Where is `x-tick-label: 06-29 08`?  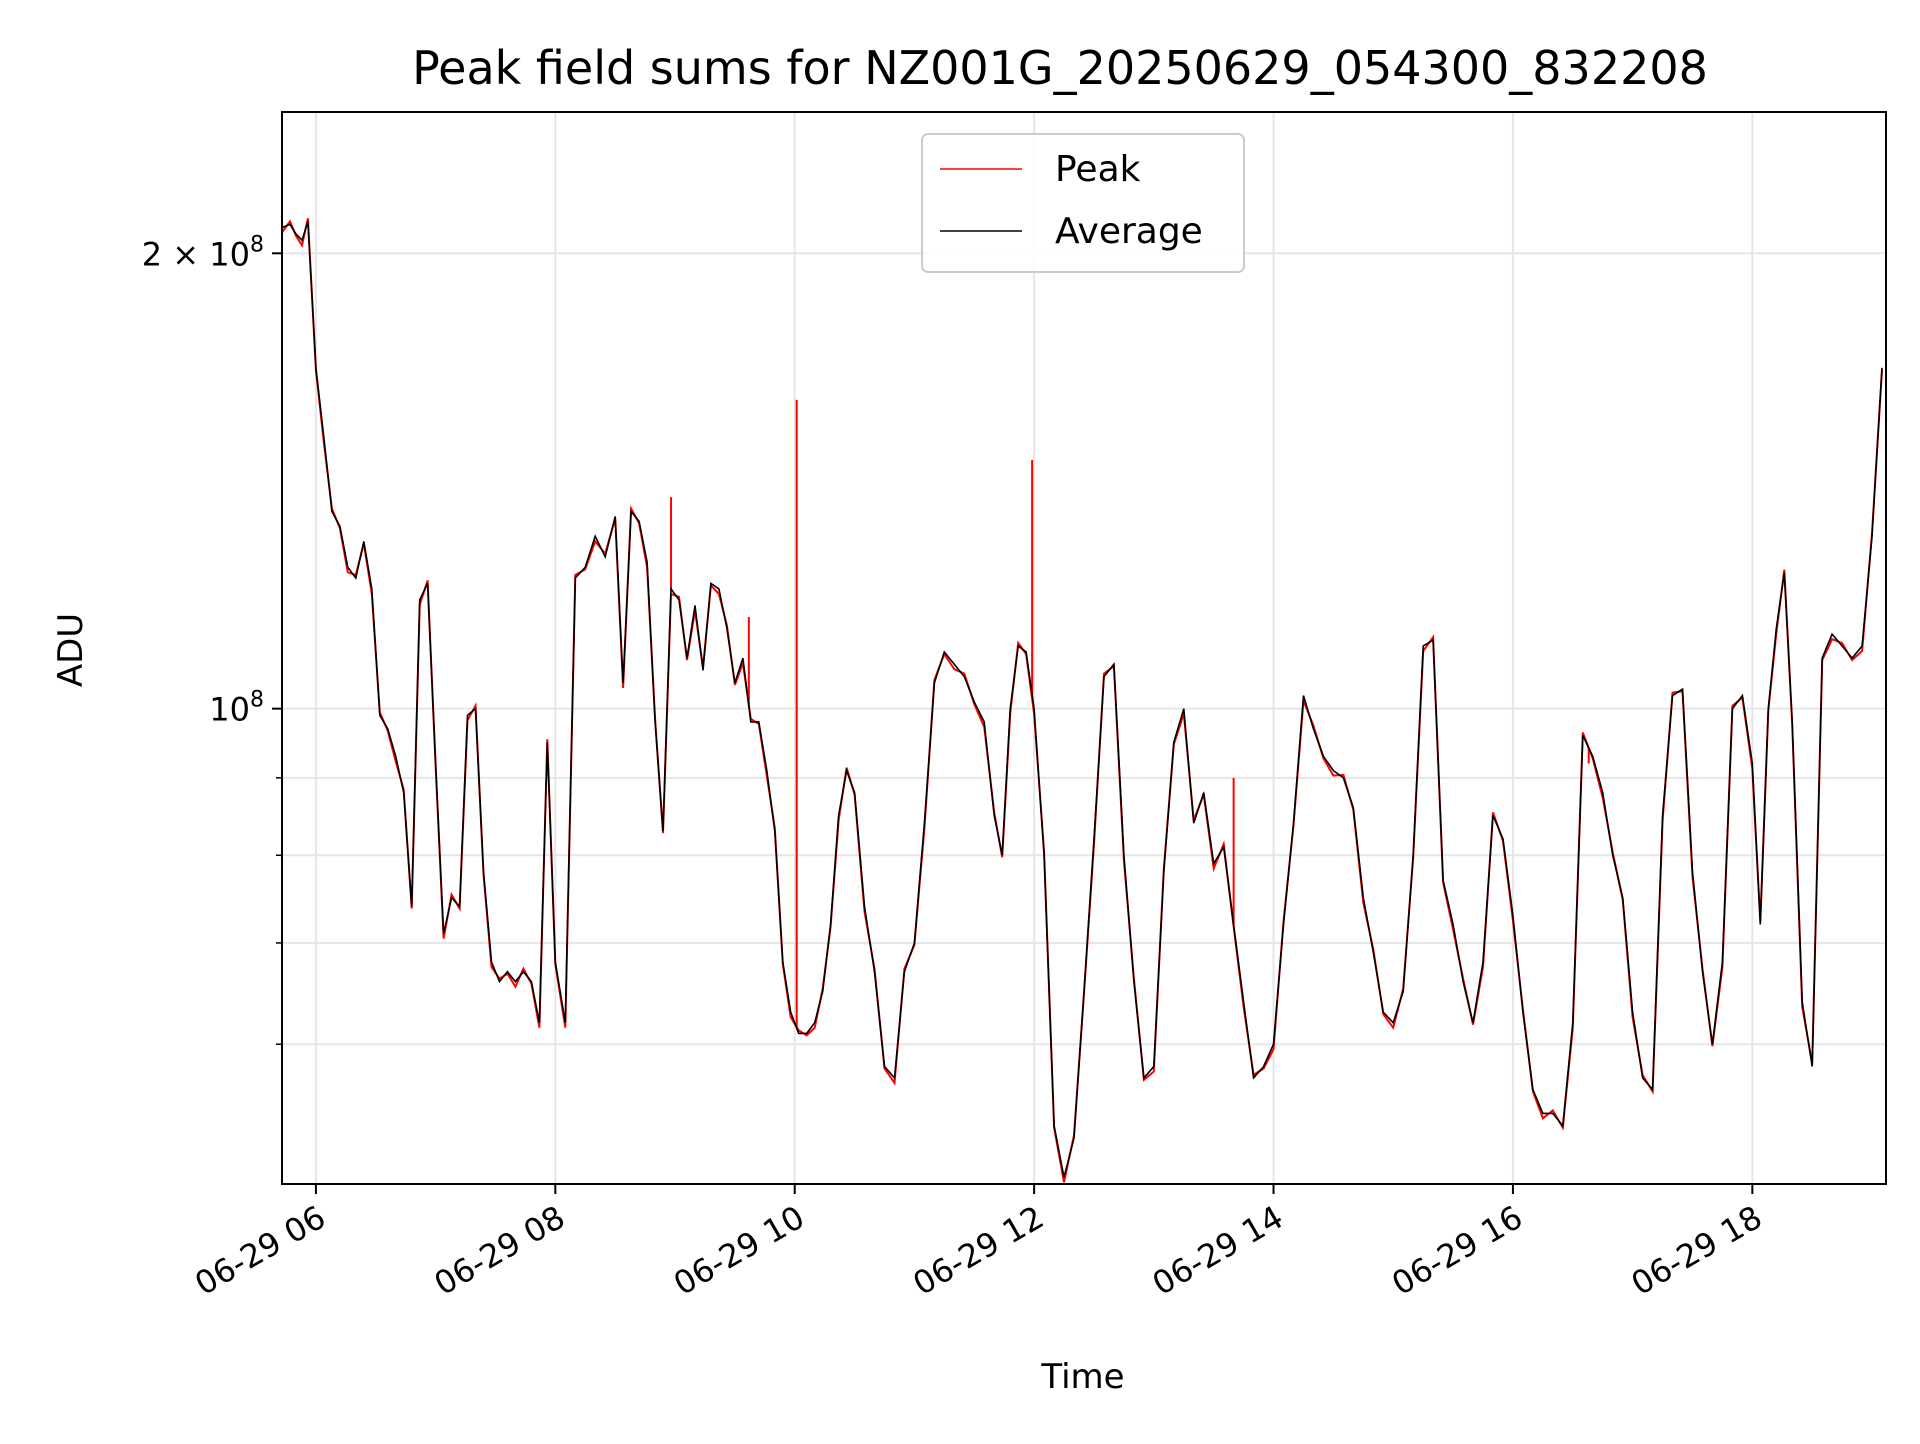 x-tick-label: 06-29 08 is located at coordinates (500, 1250).